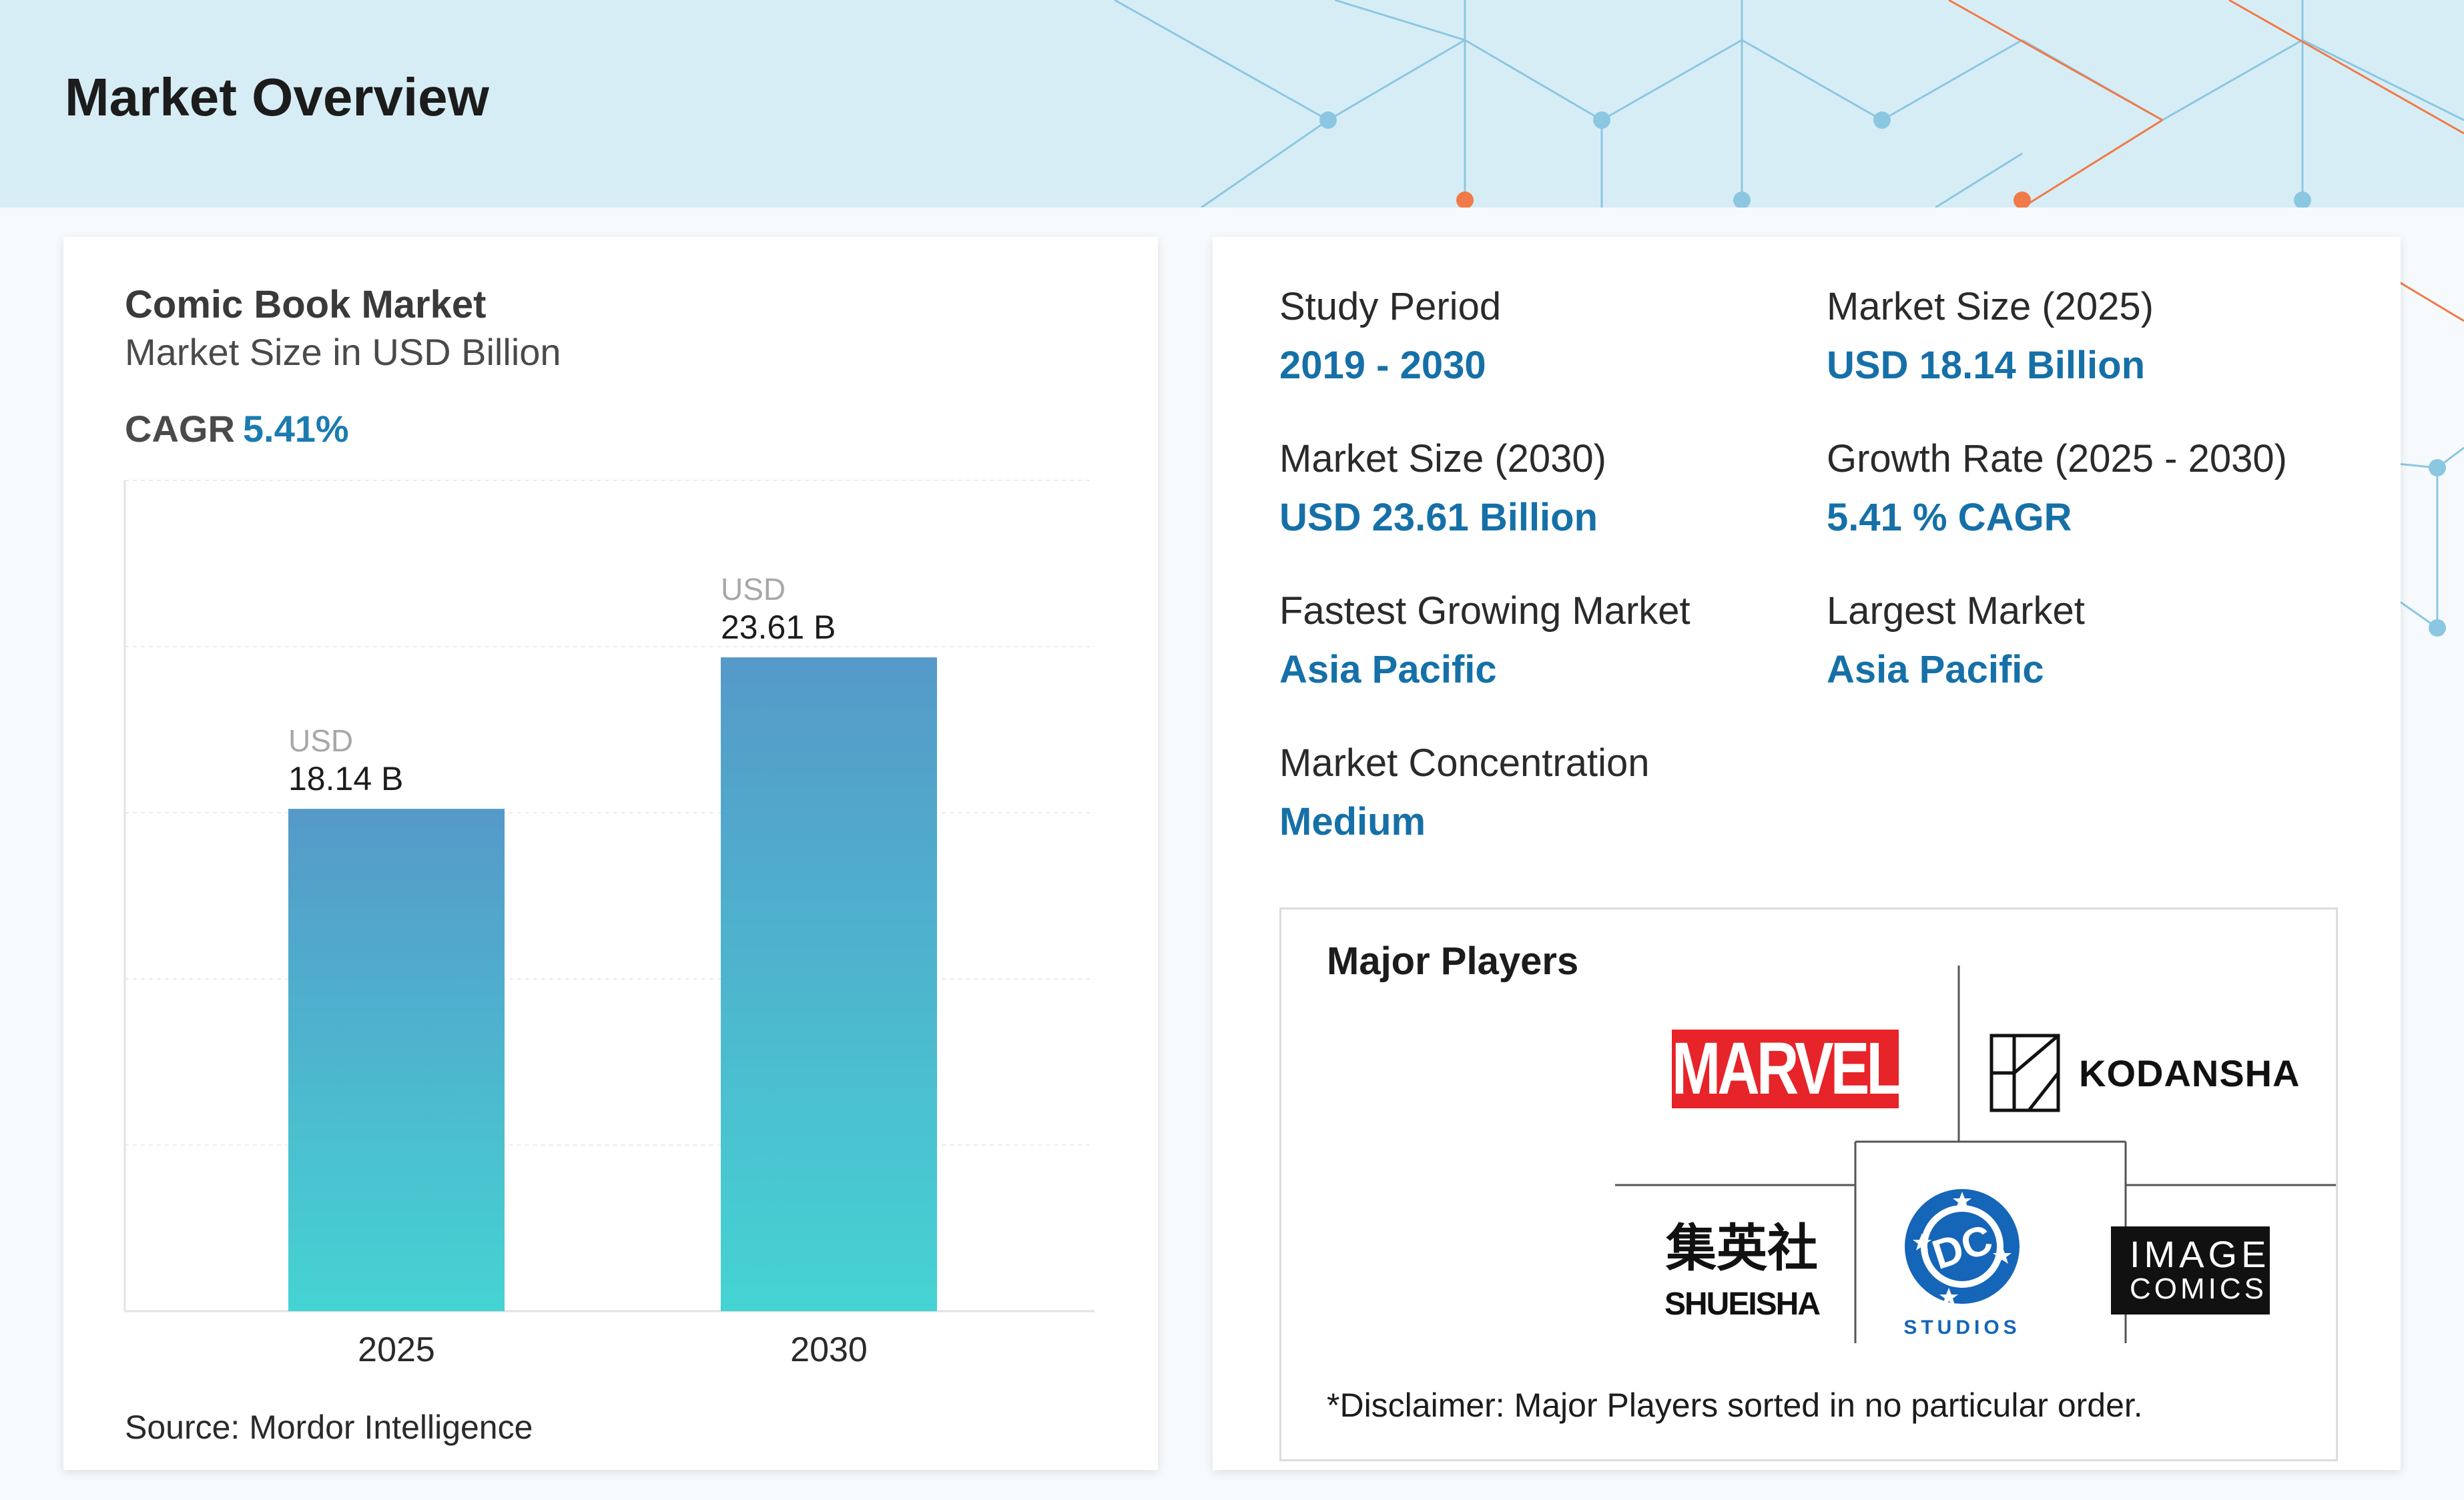  I want to click on stat-value: USD 23.61 Billion, so click(1438, 517).